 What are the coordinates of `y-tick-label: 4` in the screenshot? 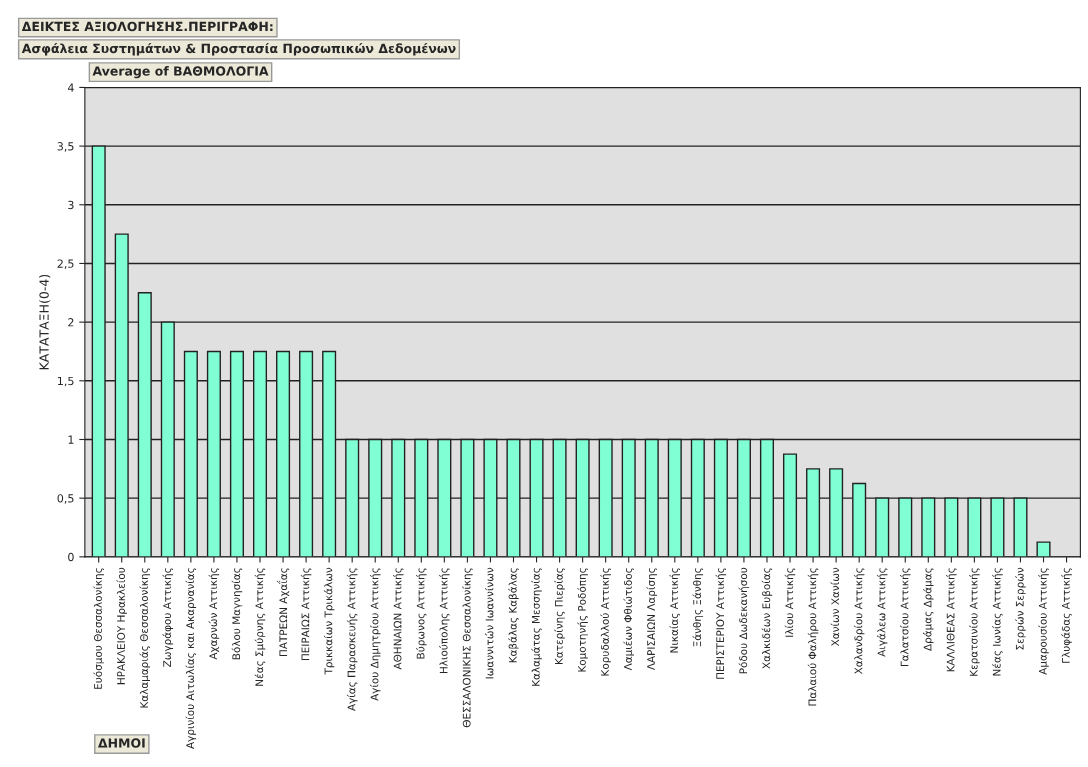 It's located at (70, 87).